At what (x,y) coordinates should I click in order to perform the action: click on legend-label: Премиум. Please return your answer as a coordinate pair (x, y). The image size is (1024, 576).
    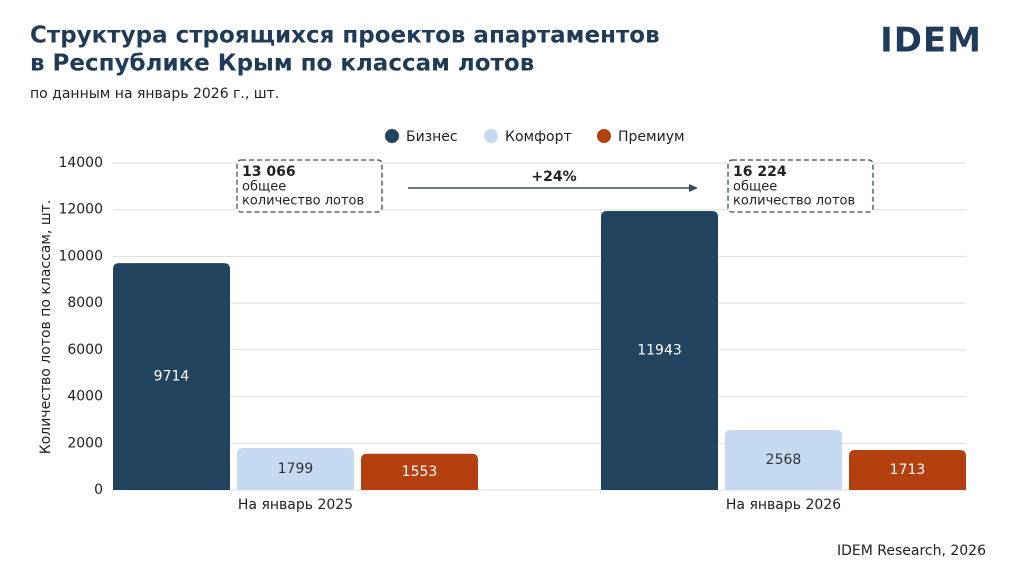
    Looking at the image, I should click on (651, 137).